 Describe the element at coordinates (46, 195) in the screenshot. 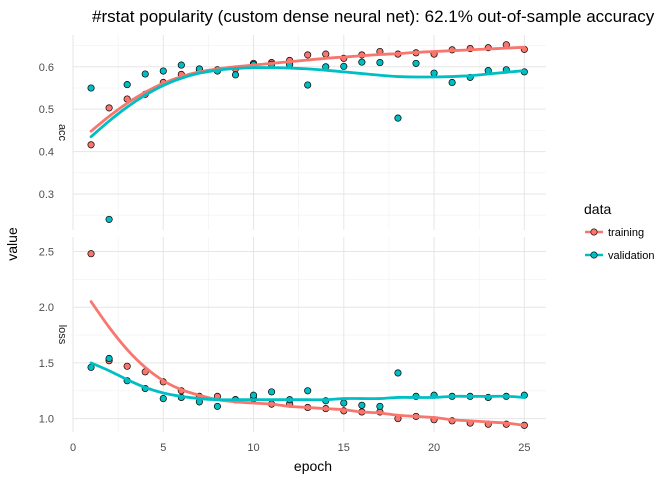

I see `y-tick-label-acc: 0.3` at that location.